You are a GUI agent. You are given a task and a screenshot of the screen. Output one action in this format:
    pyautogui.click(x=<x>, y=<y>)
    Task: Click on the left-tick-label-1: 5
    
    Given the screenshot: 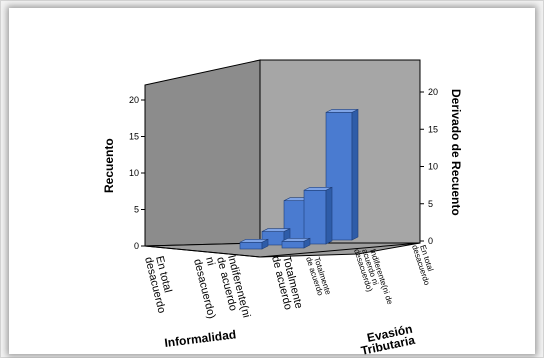 What is the action you would take?
    pyautogui.click(x=136, y=210)
    